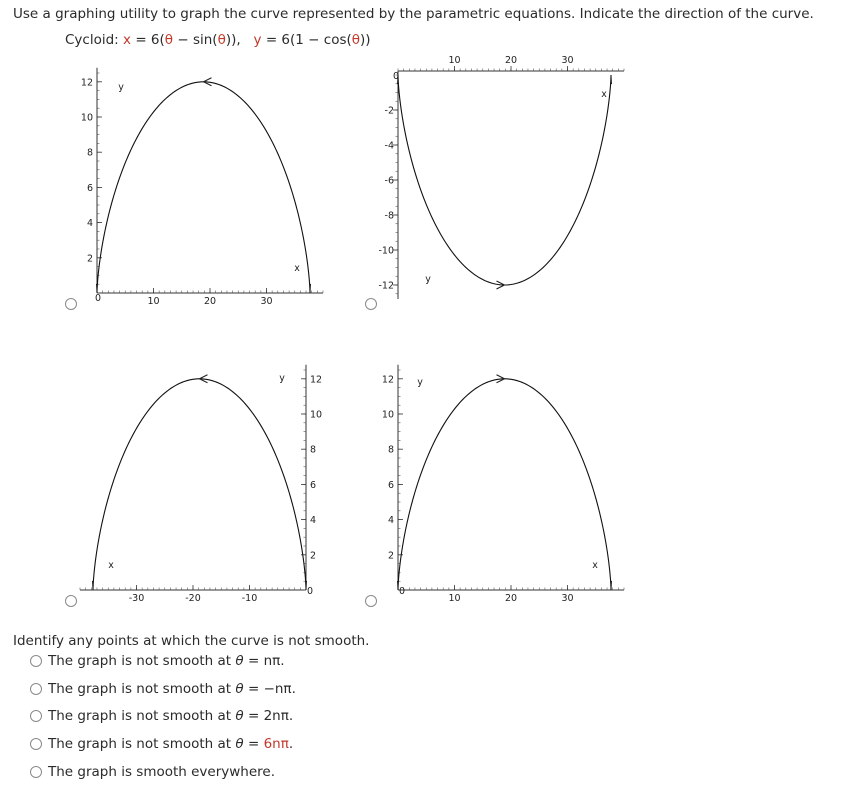  Describe the element at coordinates (316, 379) in the screenshot. I see `y-tick-label: 12` at that location.